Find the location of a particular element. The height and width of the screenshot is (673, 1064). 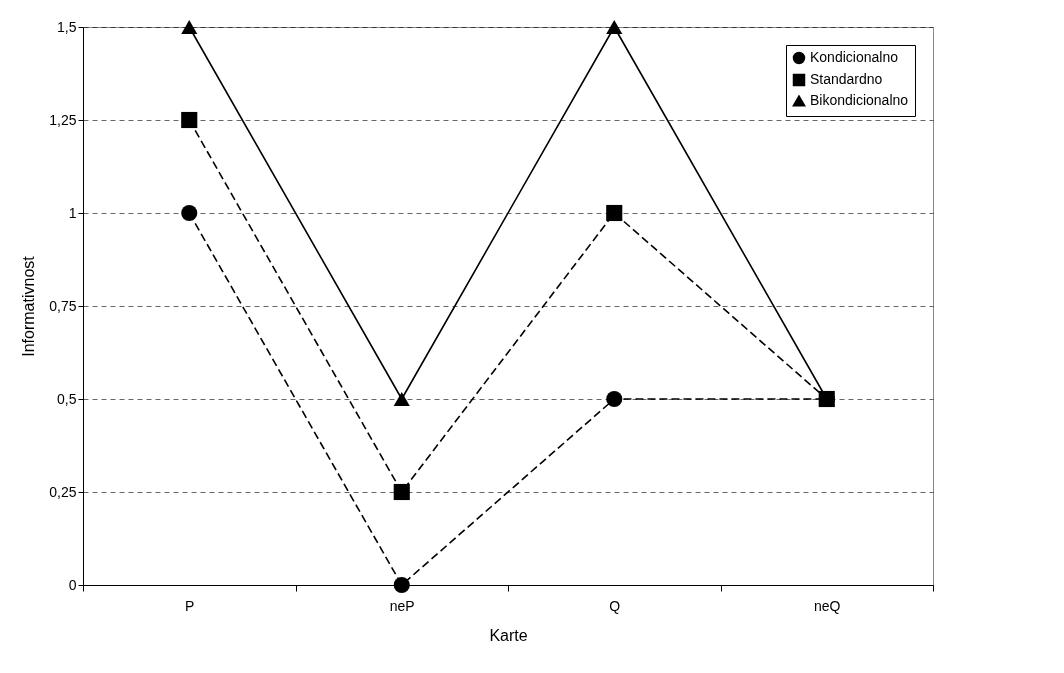

x-tick-label: neP is located at coordinates (402, 605).